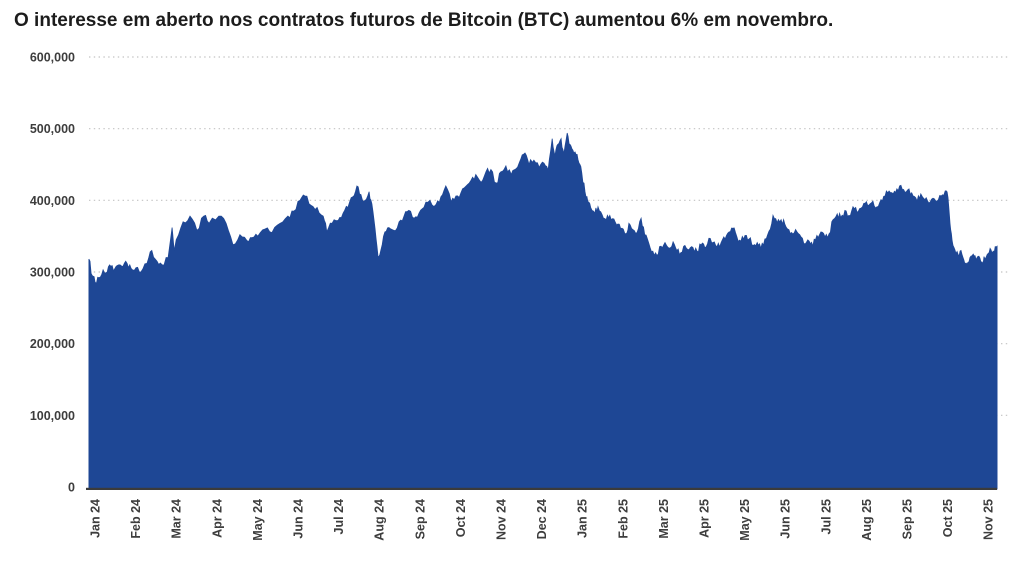 The height and width of the screenshot is (567, 1024). Describe the element at coordinates (948, 518) in the screenshot. I see `svg-text: Oct 25` at that location.